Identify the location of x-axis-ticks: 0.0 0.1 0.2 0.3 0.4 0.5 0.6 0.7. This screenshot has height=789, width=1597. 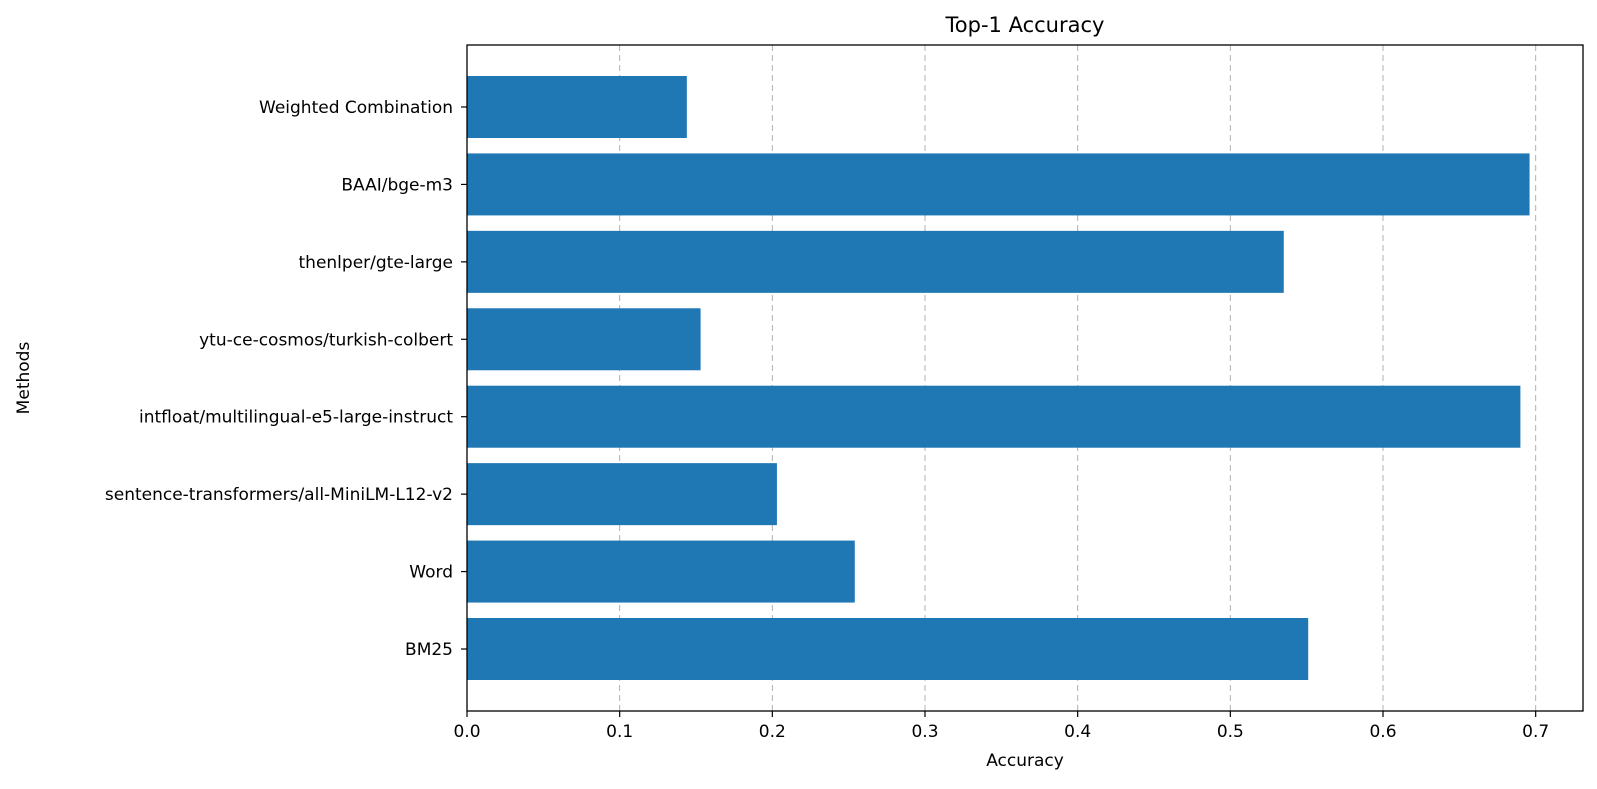
(1001, 726).